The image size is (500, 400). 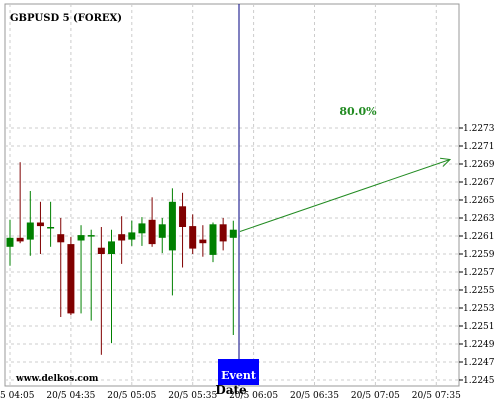 What do you see at coordinates (17, 395) in the screenshot?
I see `x-tick-label: 20/5 04:05` at bounding box center [17, 395].